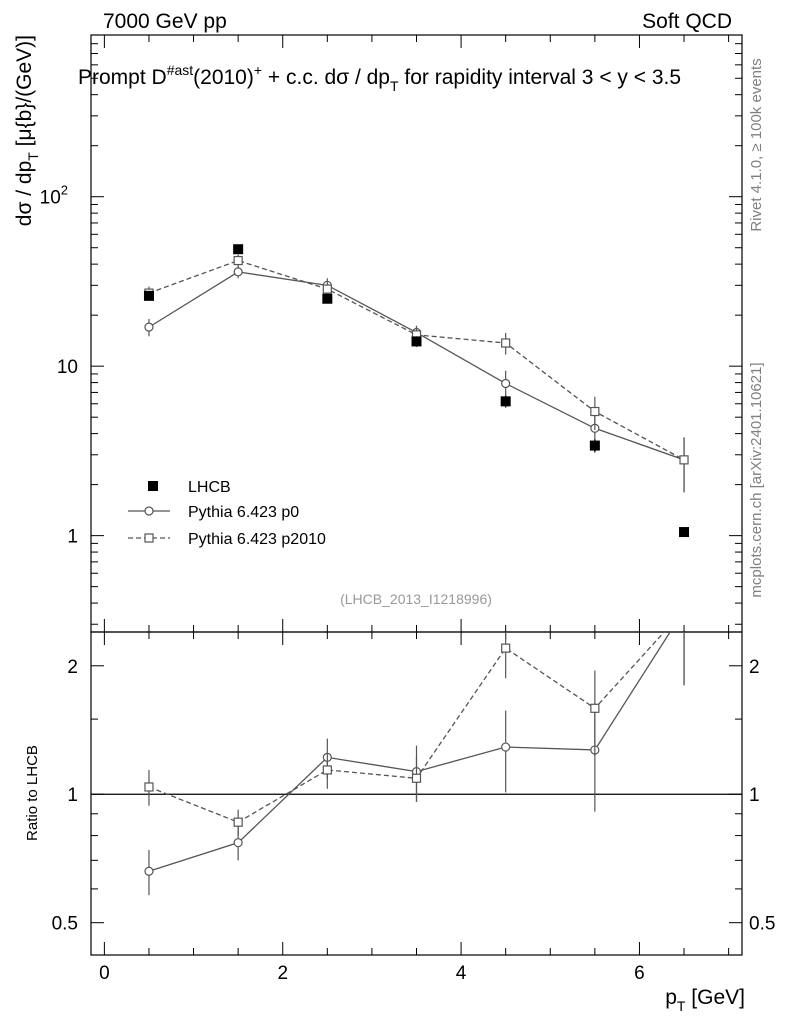 This screenshot has height=1024, width=786. Describe the element at coordinates (639, 973) in the screenshot. I see `xtick-label: 6` at that location.